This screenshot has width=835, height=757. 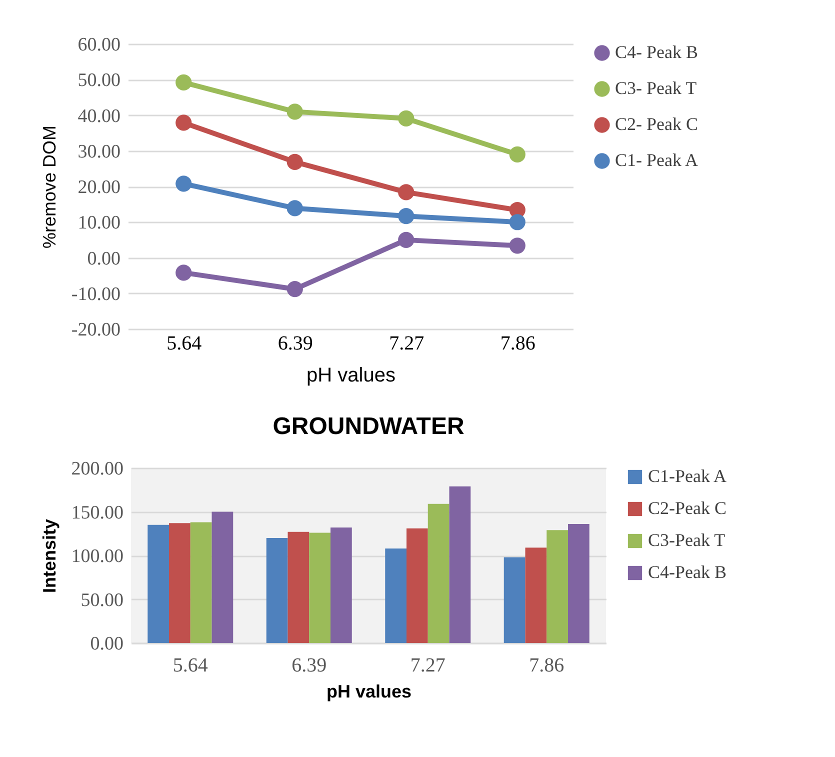 I want to click on y-axis-title: %remove DOM, so click(x=49, y=187).